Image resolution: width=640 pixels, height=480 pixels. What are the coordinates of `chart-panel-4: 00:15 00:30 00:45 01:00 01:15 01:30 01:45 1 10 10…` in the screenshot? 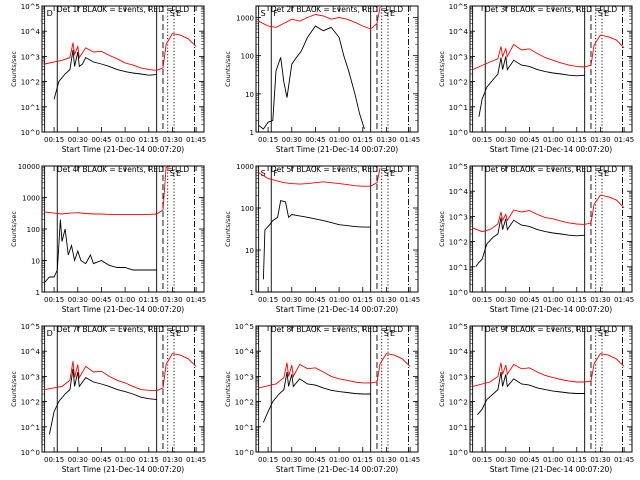 It's located at (108, 238).